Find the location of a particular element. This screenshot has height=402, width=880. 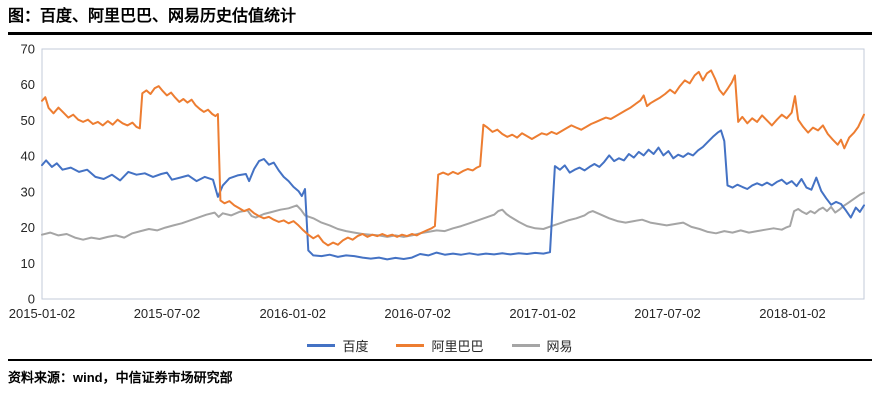

y-axis-tick-label: 20 is located at coordinates (28, 227).